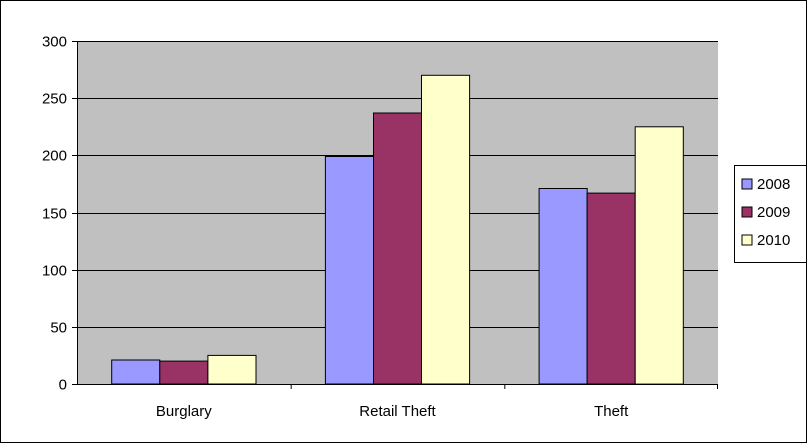  I want to click on x-category-label: Theft, so click(611, 411).